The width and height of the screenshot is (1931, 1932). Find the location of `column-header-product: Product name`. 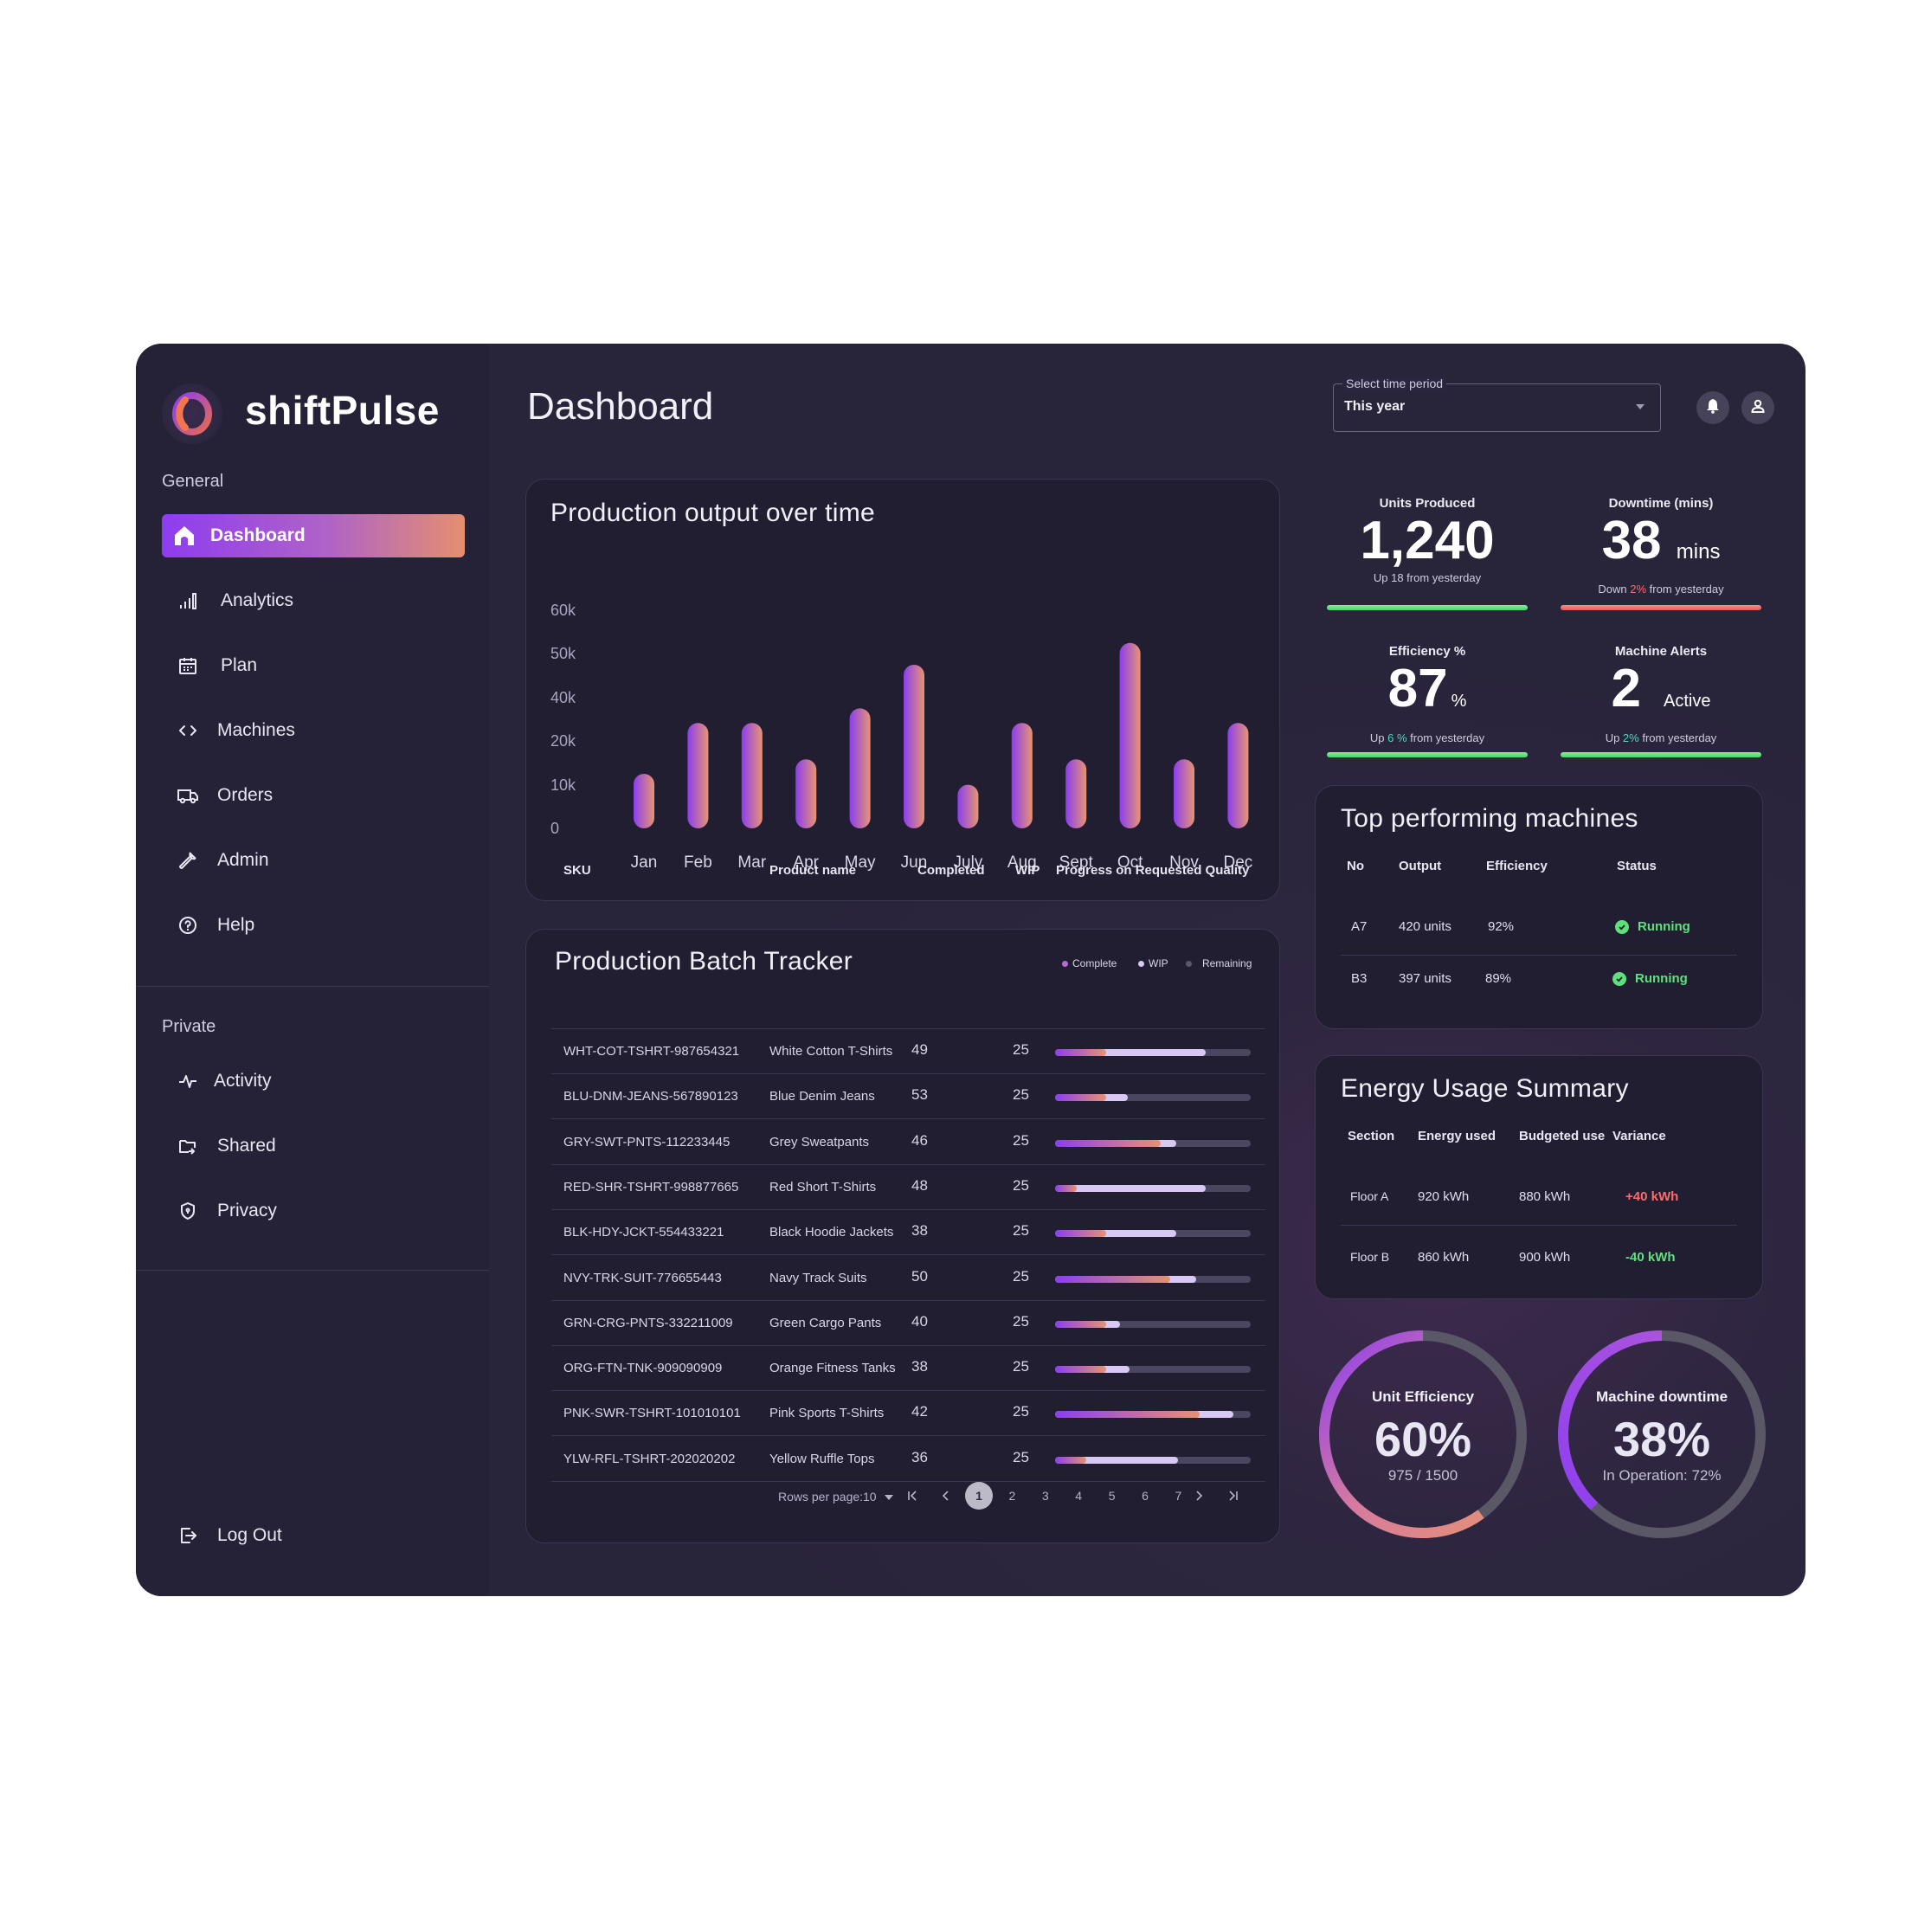

column-header-product: Product name is located at coordinates (813, 870).